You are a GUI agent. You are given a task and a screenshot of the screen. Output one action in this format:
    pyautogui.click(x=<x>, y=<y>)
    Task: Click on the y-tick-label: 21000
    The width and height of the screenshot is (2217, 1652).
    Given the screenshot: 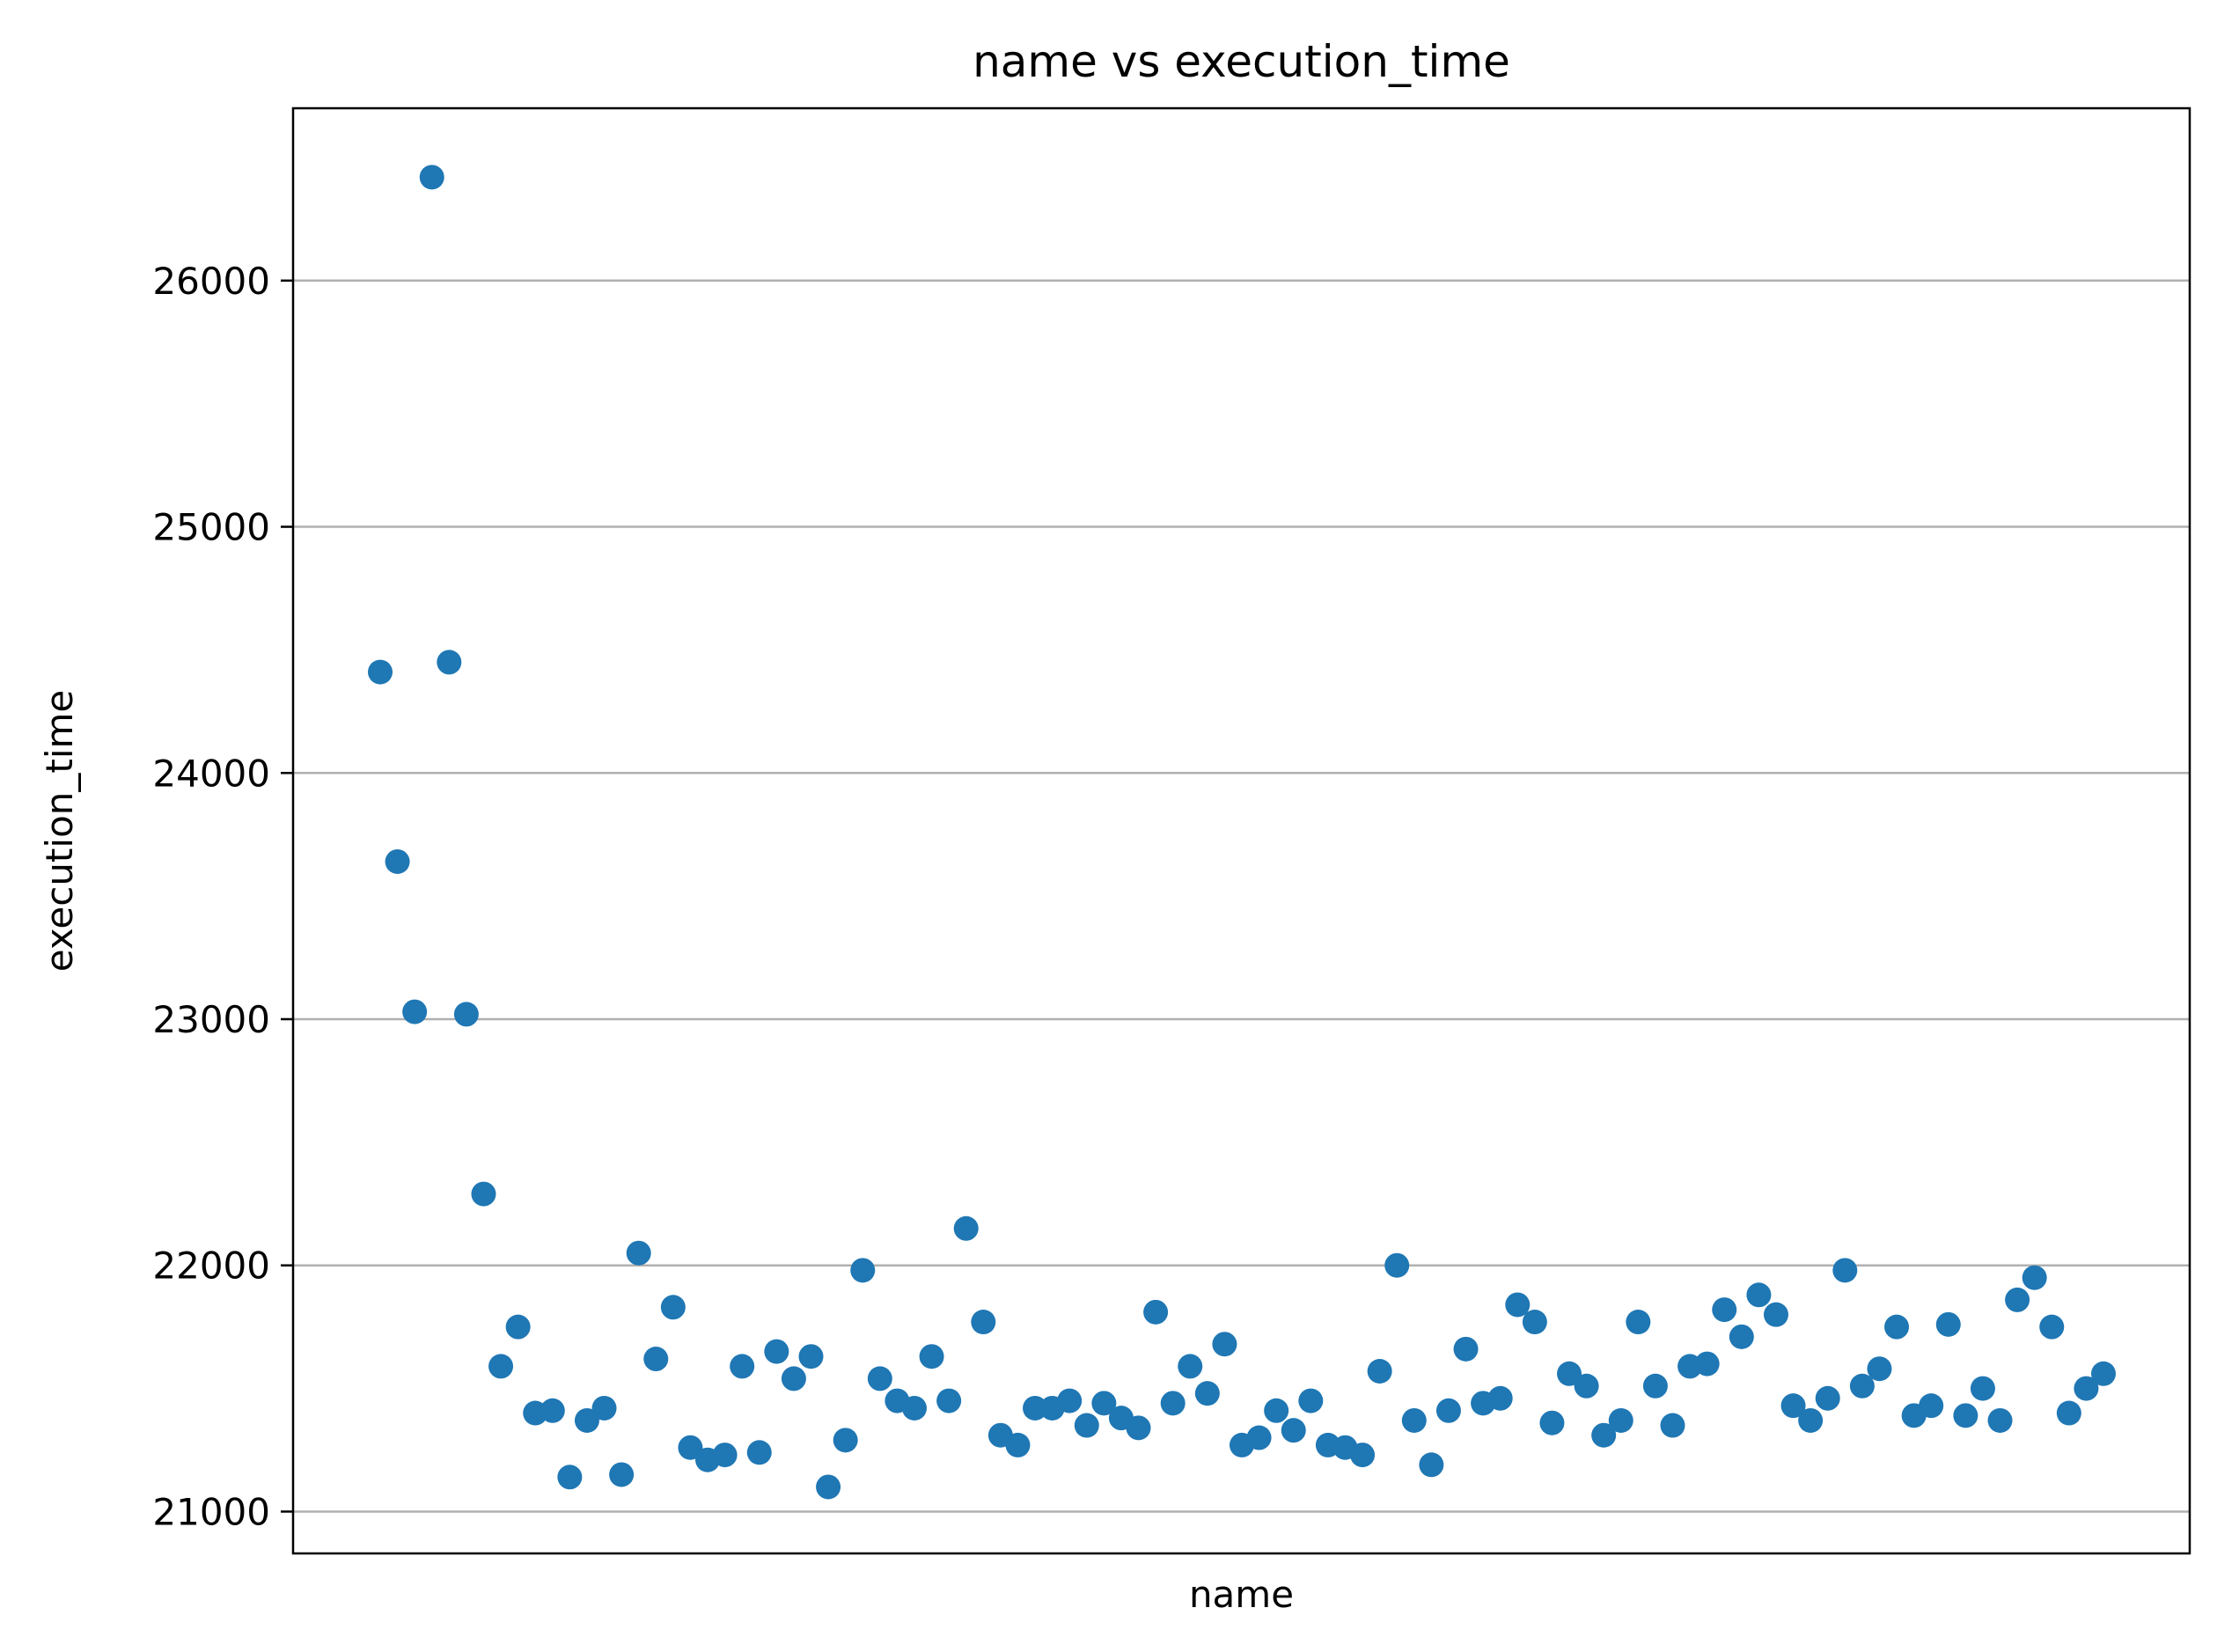 What is the action you would take?
    pyautogui.click(x=211, y=1511)
    